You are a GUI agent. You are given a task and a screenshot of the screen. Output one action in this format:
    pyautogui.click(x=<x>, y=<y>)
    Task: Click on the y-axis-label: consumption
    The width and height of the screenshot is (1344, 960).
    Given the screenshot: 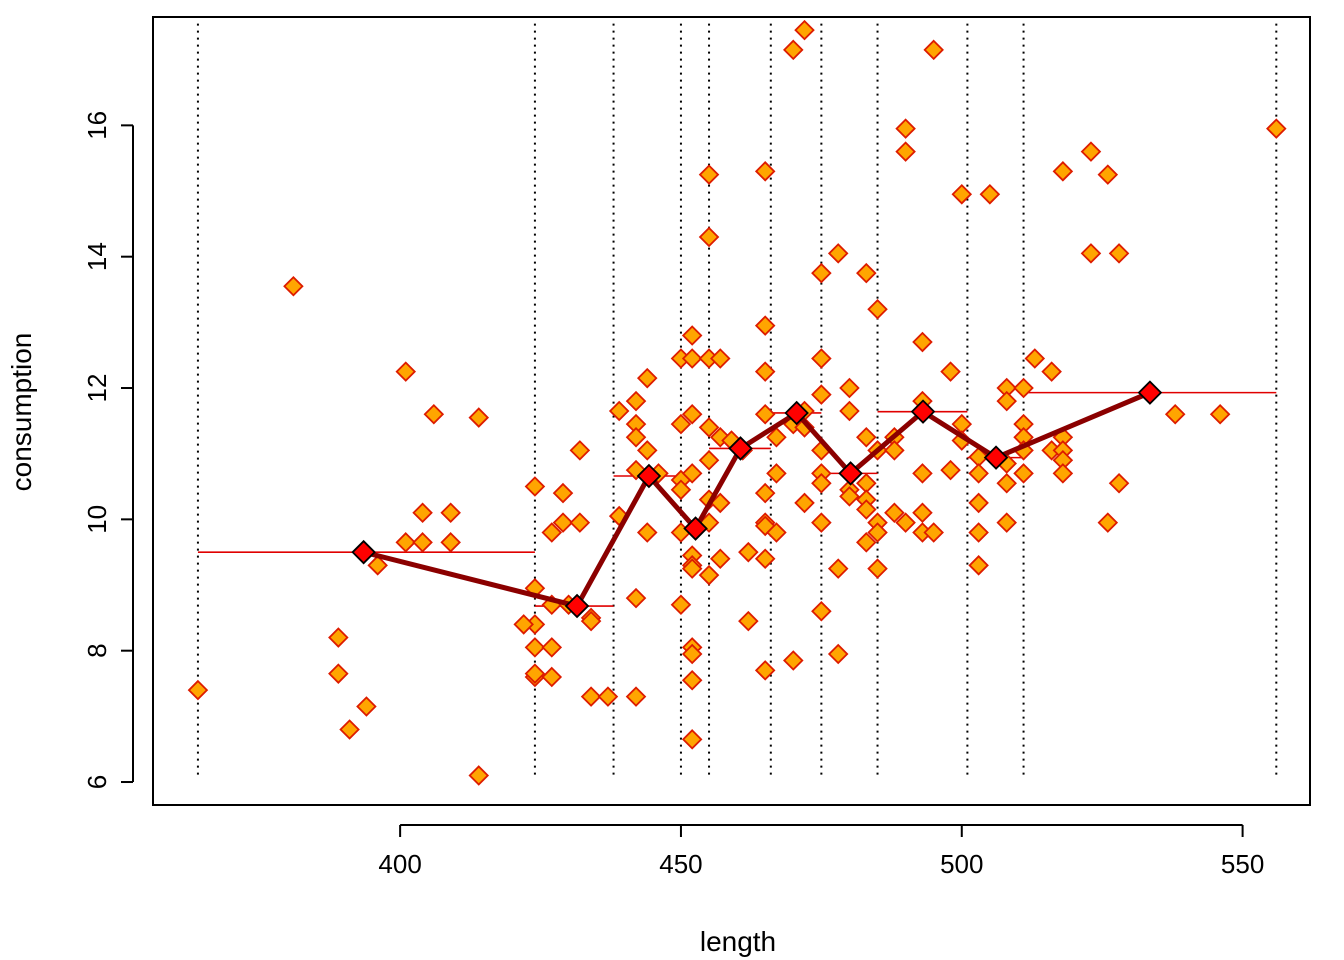 What is the action you would take?
    pyautogui.click(x=21, y=412)
    